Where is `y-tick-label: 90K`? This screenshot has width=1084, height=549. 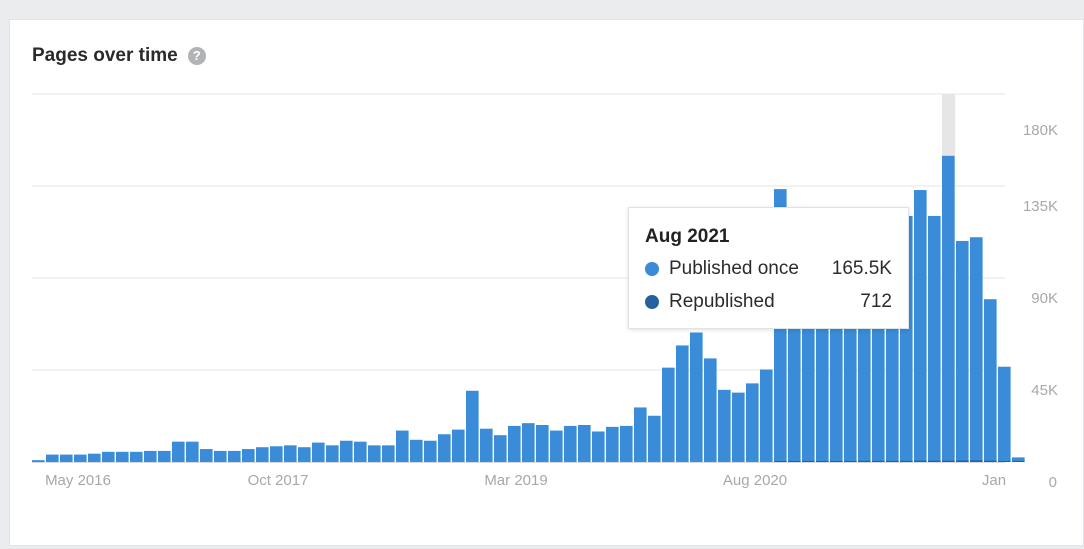
y-tick-label: 90K is located at coordinates (1044, 298).